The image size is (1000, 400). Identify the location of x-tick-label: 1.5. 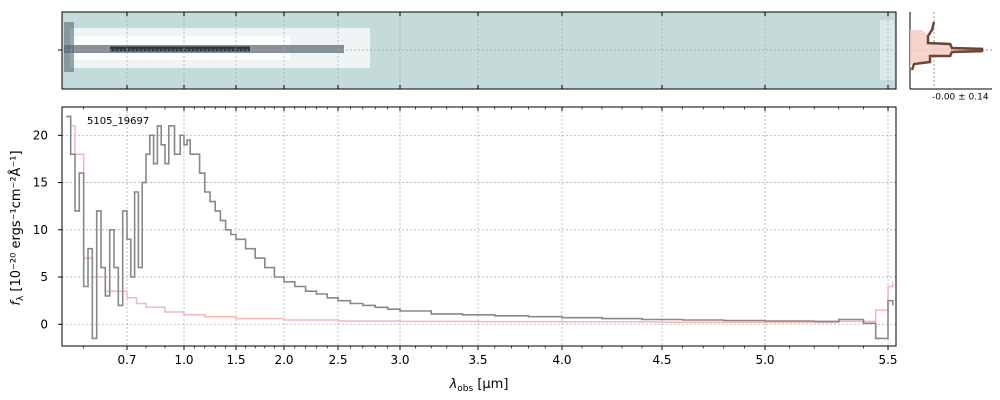
(235, 360).